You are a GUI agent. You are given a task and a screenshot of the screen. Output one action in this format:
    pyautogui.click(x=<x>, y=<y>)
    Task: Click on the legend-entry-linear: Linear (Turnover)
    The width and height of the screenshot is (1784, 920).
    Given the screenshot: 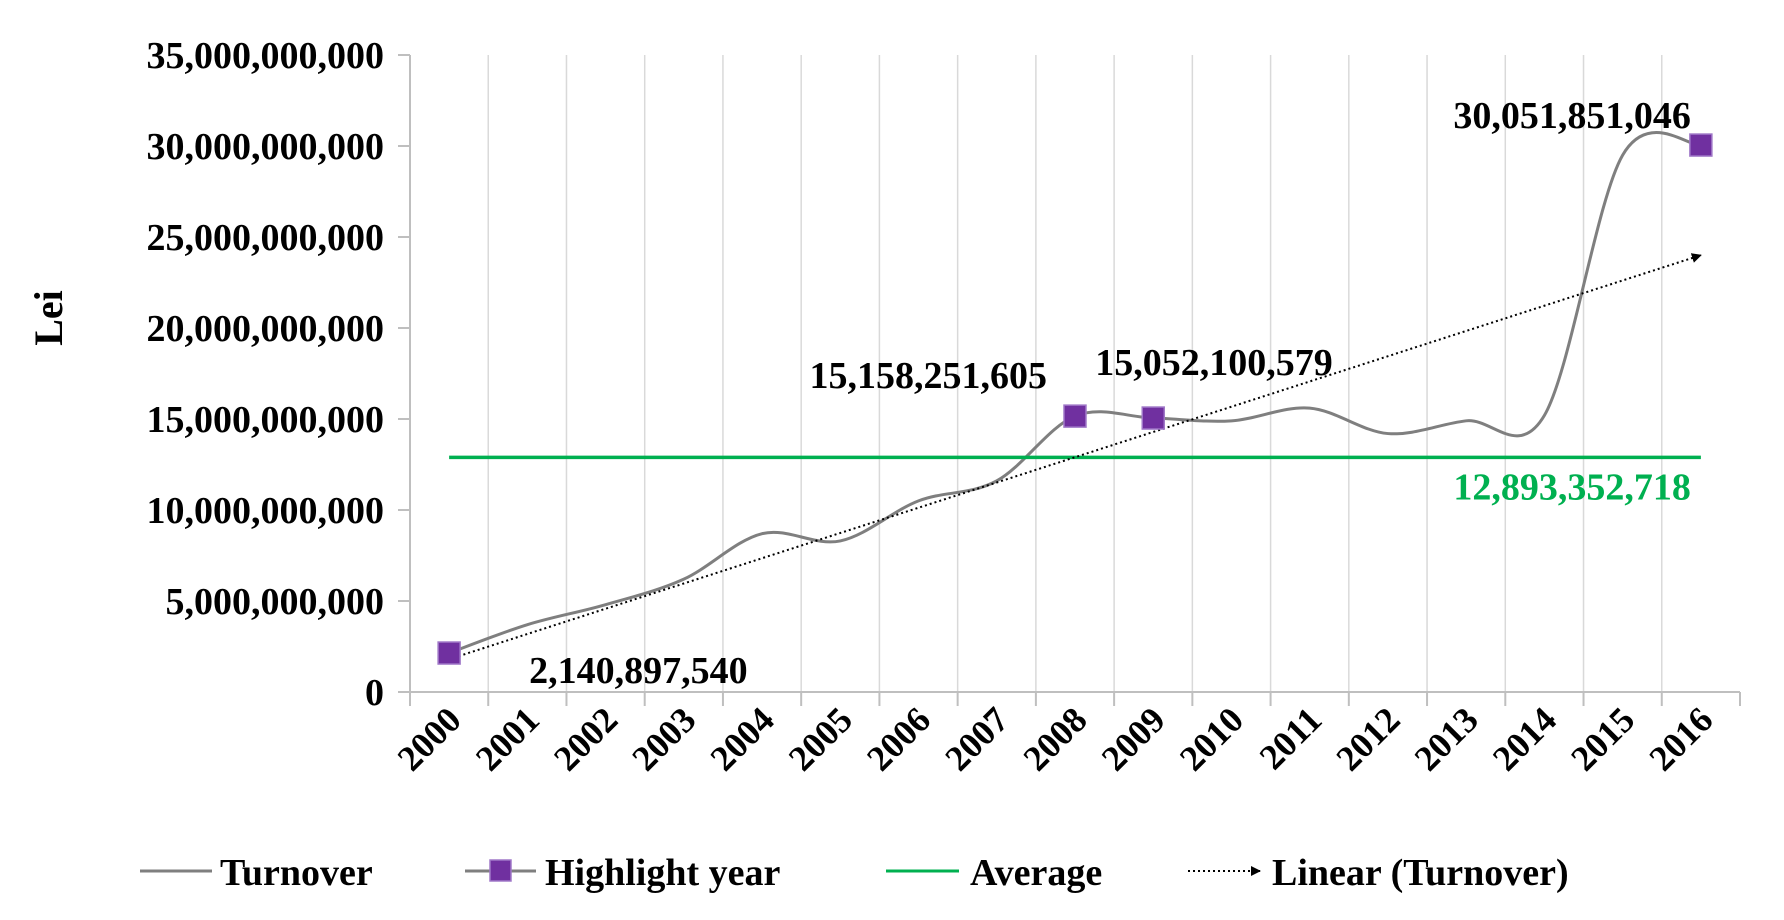 What is the action you would take?
    pyautogui.click(x=1378, y=873)
    